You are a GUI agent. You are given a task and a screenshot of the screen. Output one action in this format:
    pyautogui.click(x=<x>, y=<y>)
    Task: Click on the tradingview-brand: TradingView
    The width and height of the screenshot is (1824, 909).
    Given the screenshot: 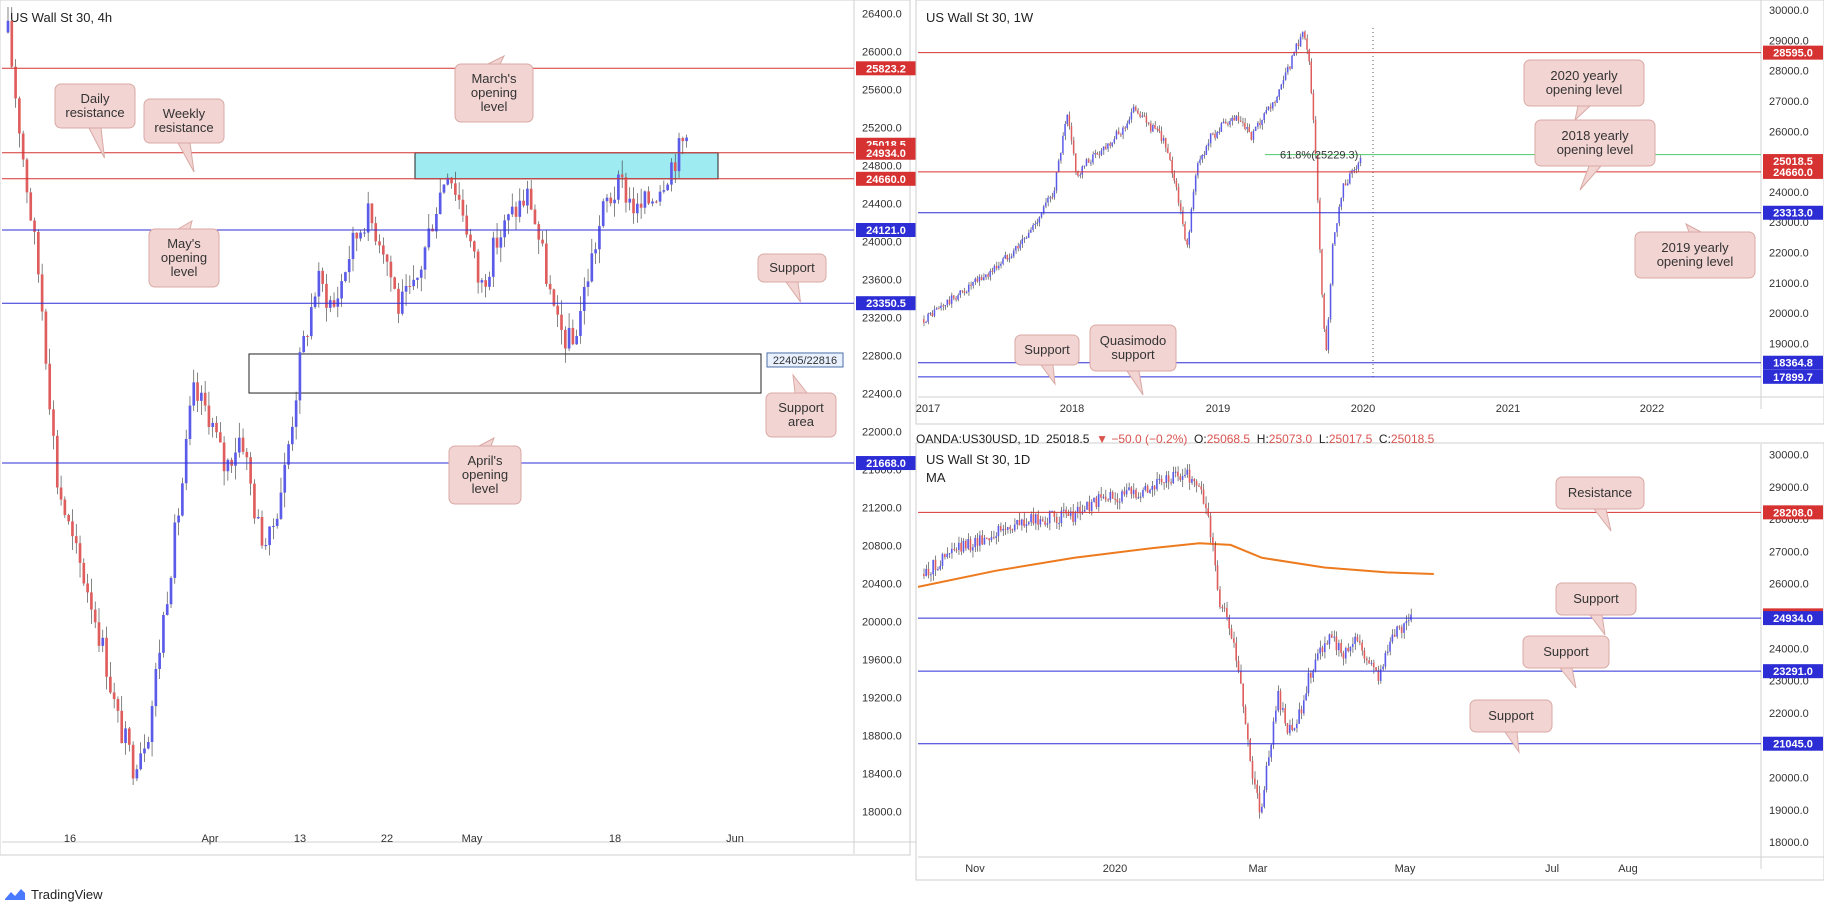 What is the action you would take?
    pyautogui.click(x=53, y=894)
    